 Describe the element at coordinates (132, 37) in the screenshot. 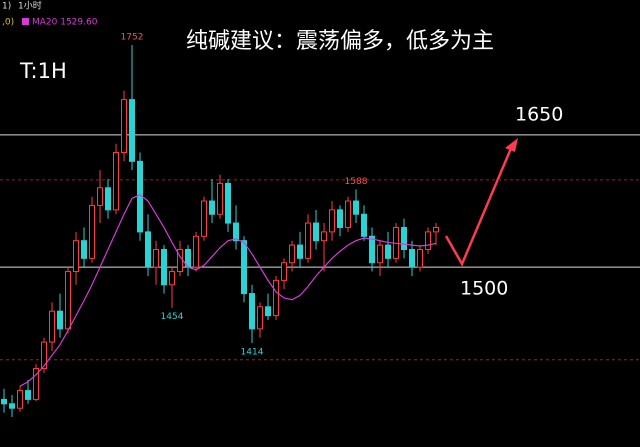

I see `high-label: 1752` at that location.